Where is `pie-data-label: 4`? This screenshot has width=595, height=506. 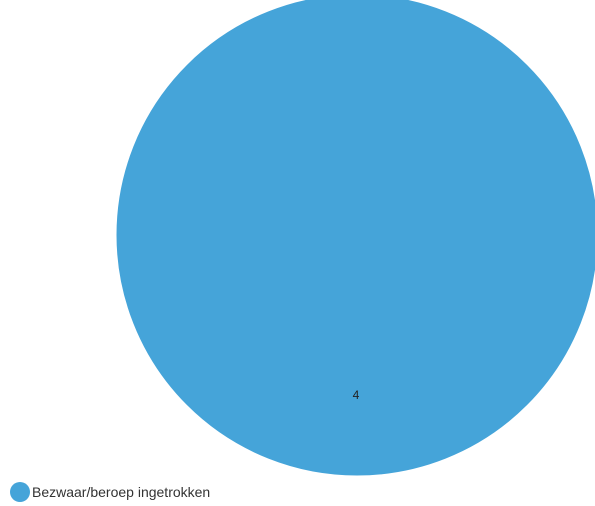 pie-data-label: 4 is located at coordinates (356, 395).